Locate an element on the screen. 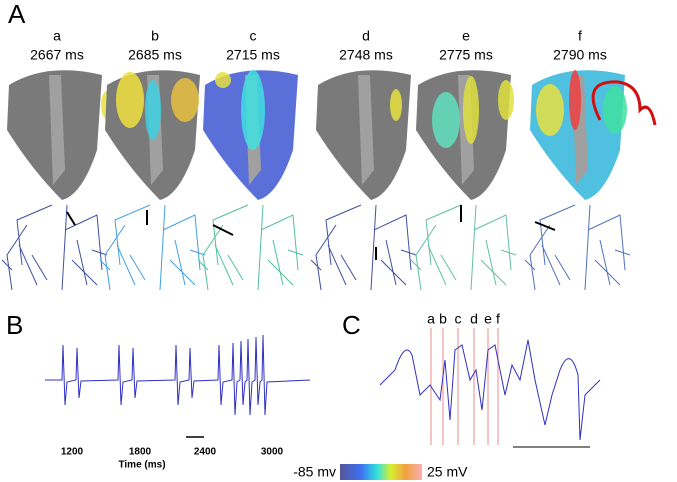  frame-letter: e is located at coordinates (466, 36).